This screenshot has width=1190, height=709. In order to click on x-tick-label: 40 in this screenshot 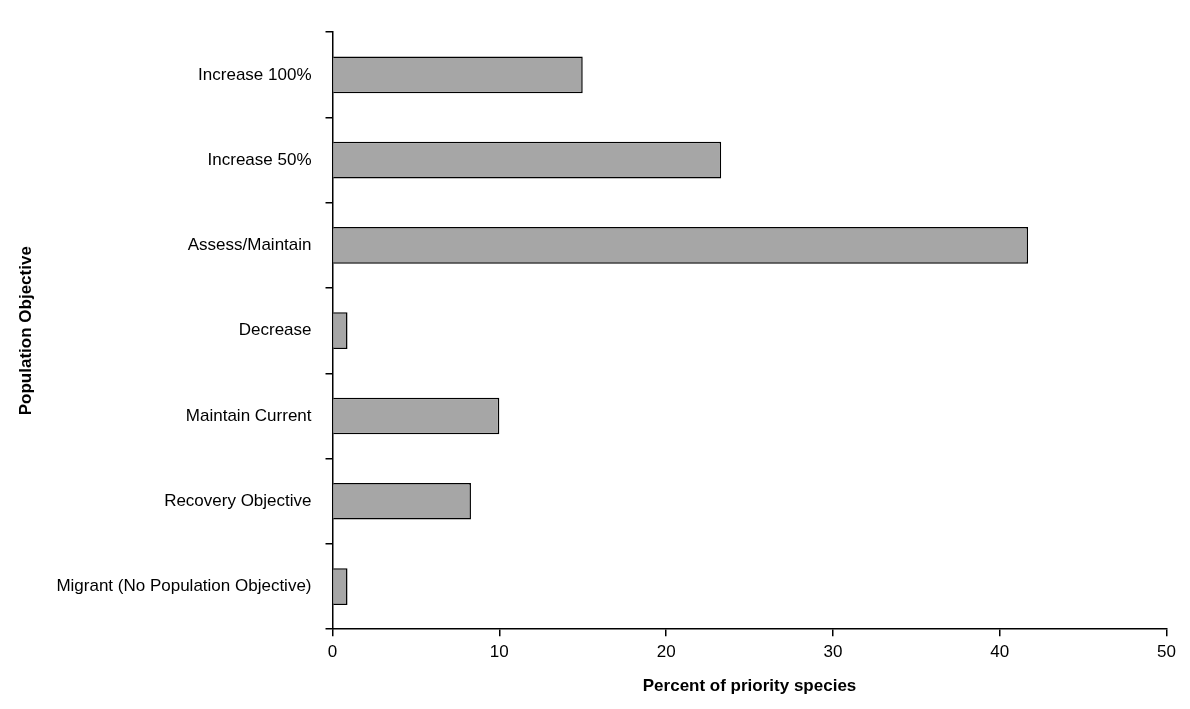, I will do `click(1000, 652)`.